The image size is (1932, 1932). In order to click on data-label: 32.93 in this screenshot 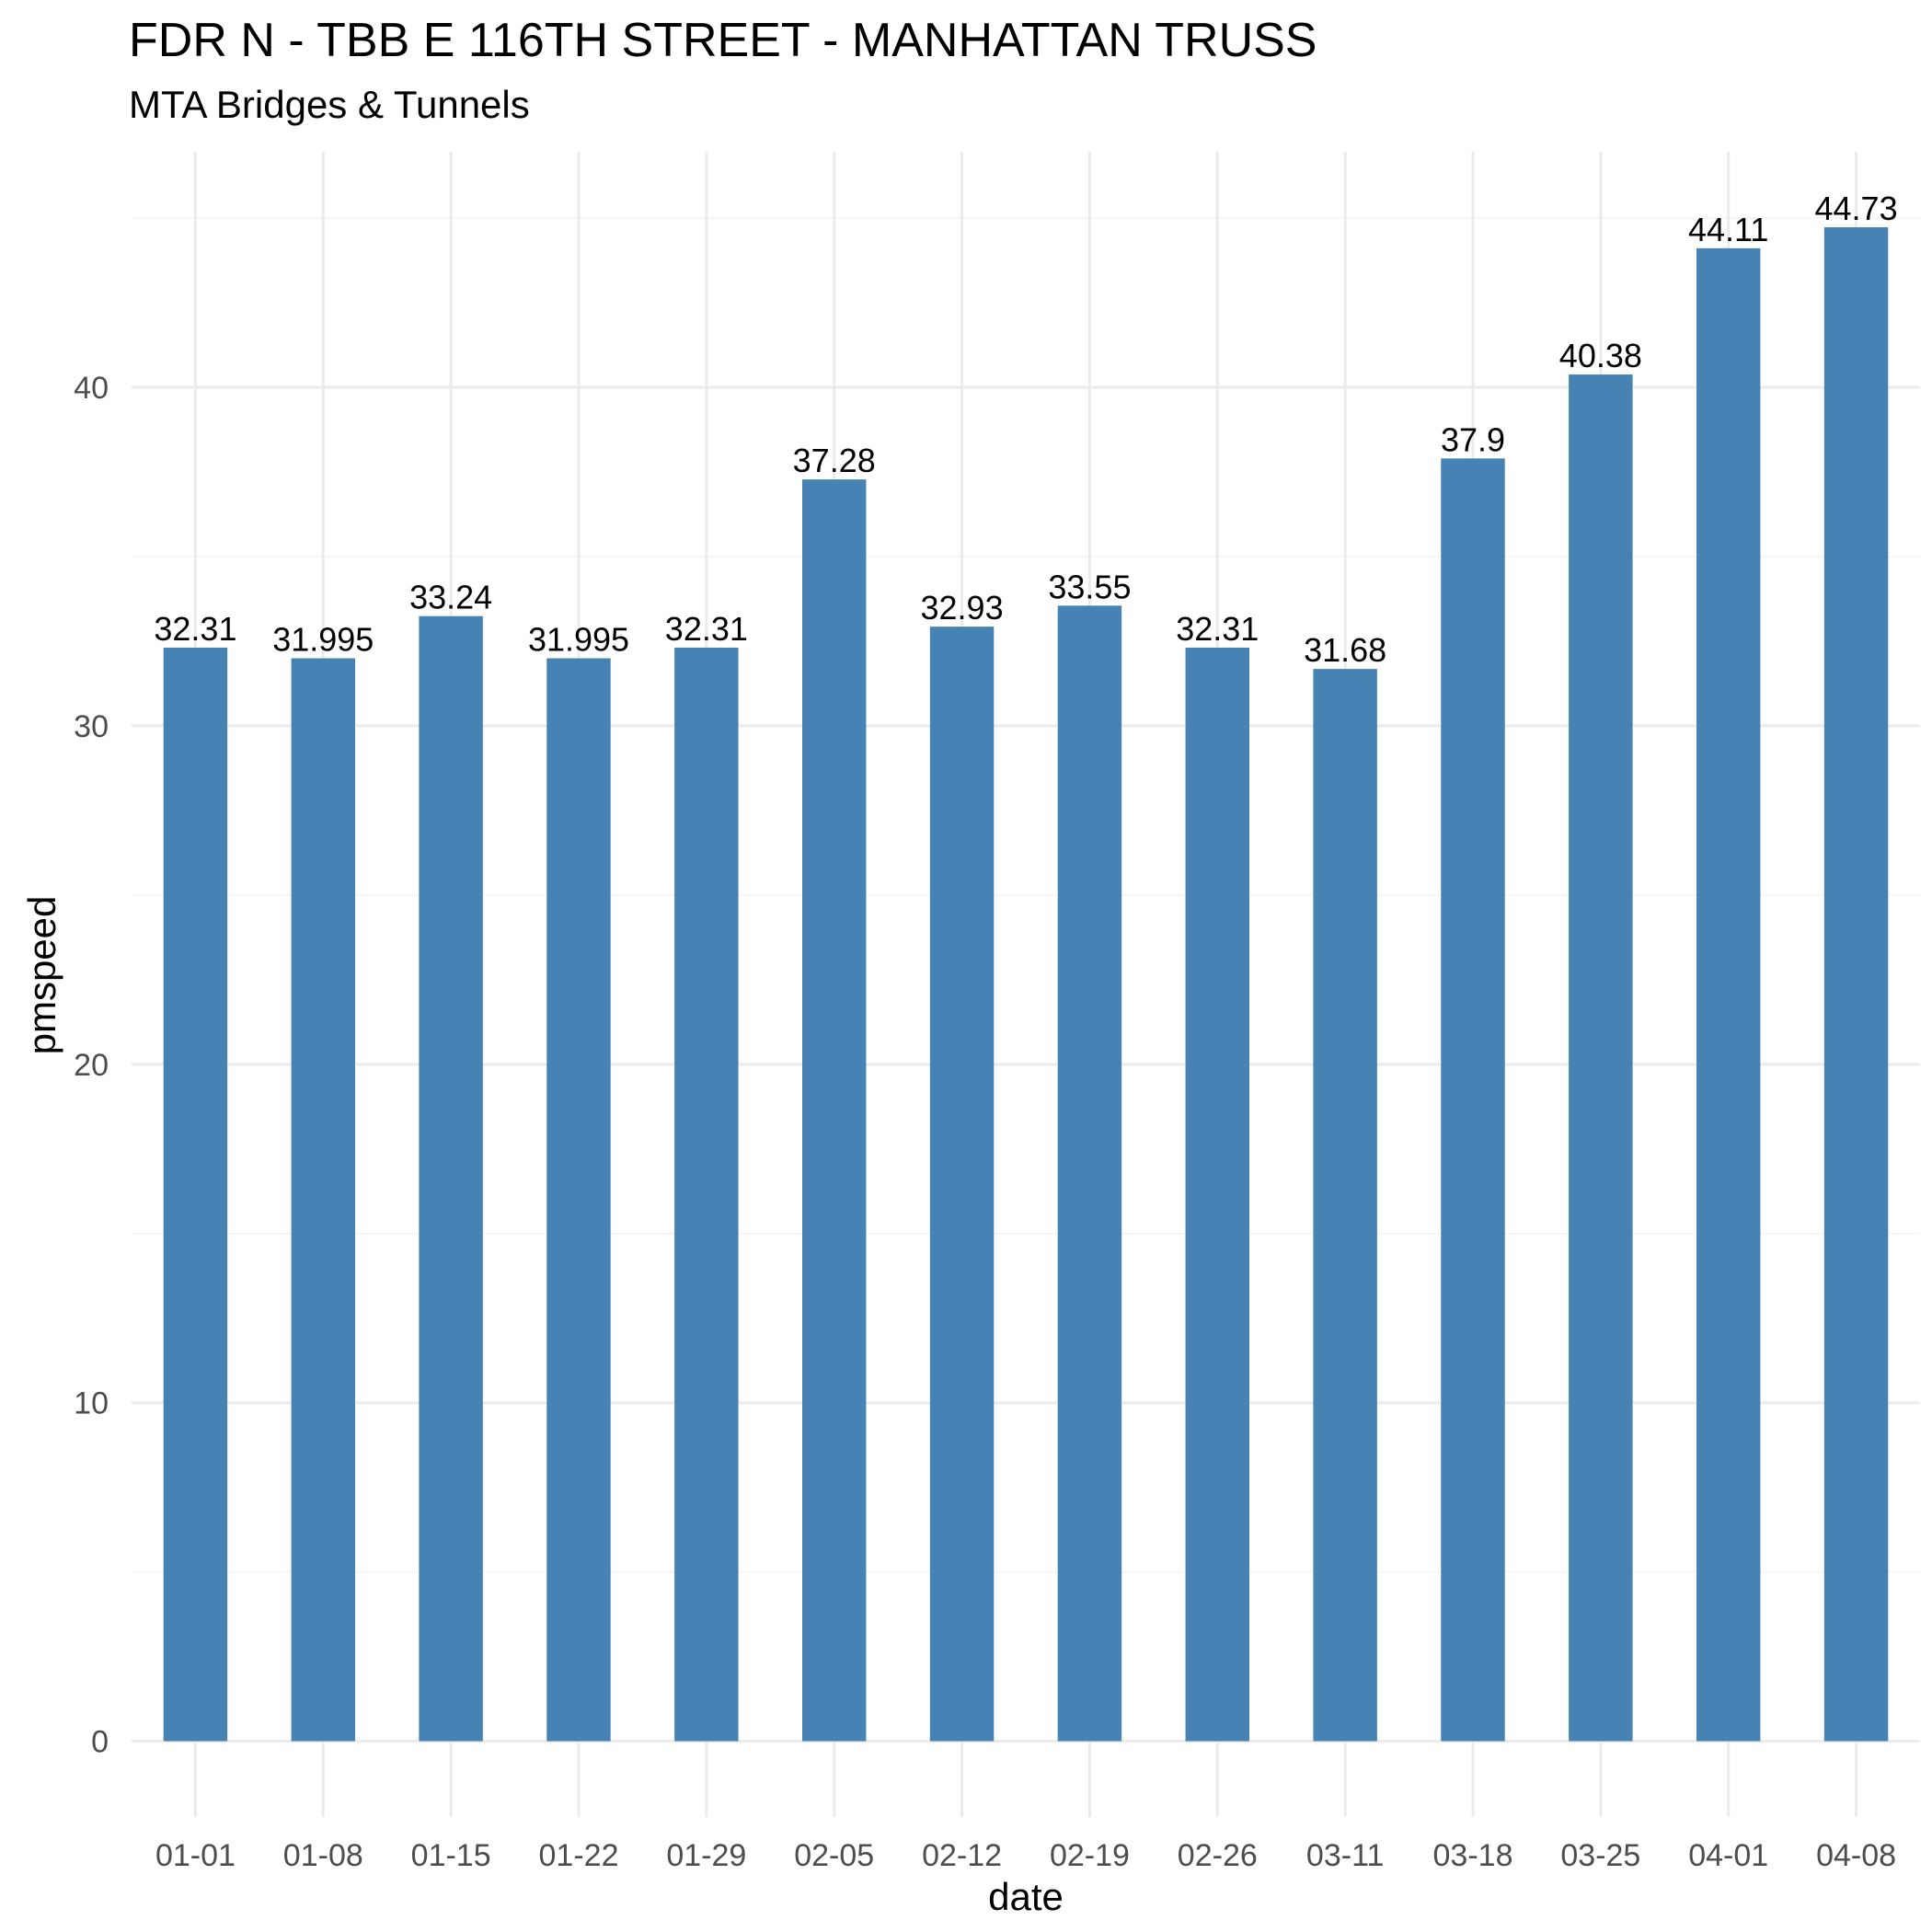, I will do `click(962, 608)`.